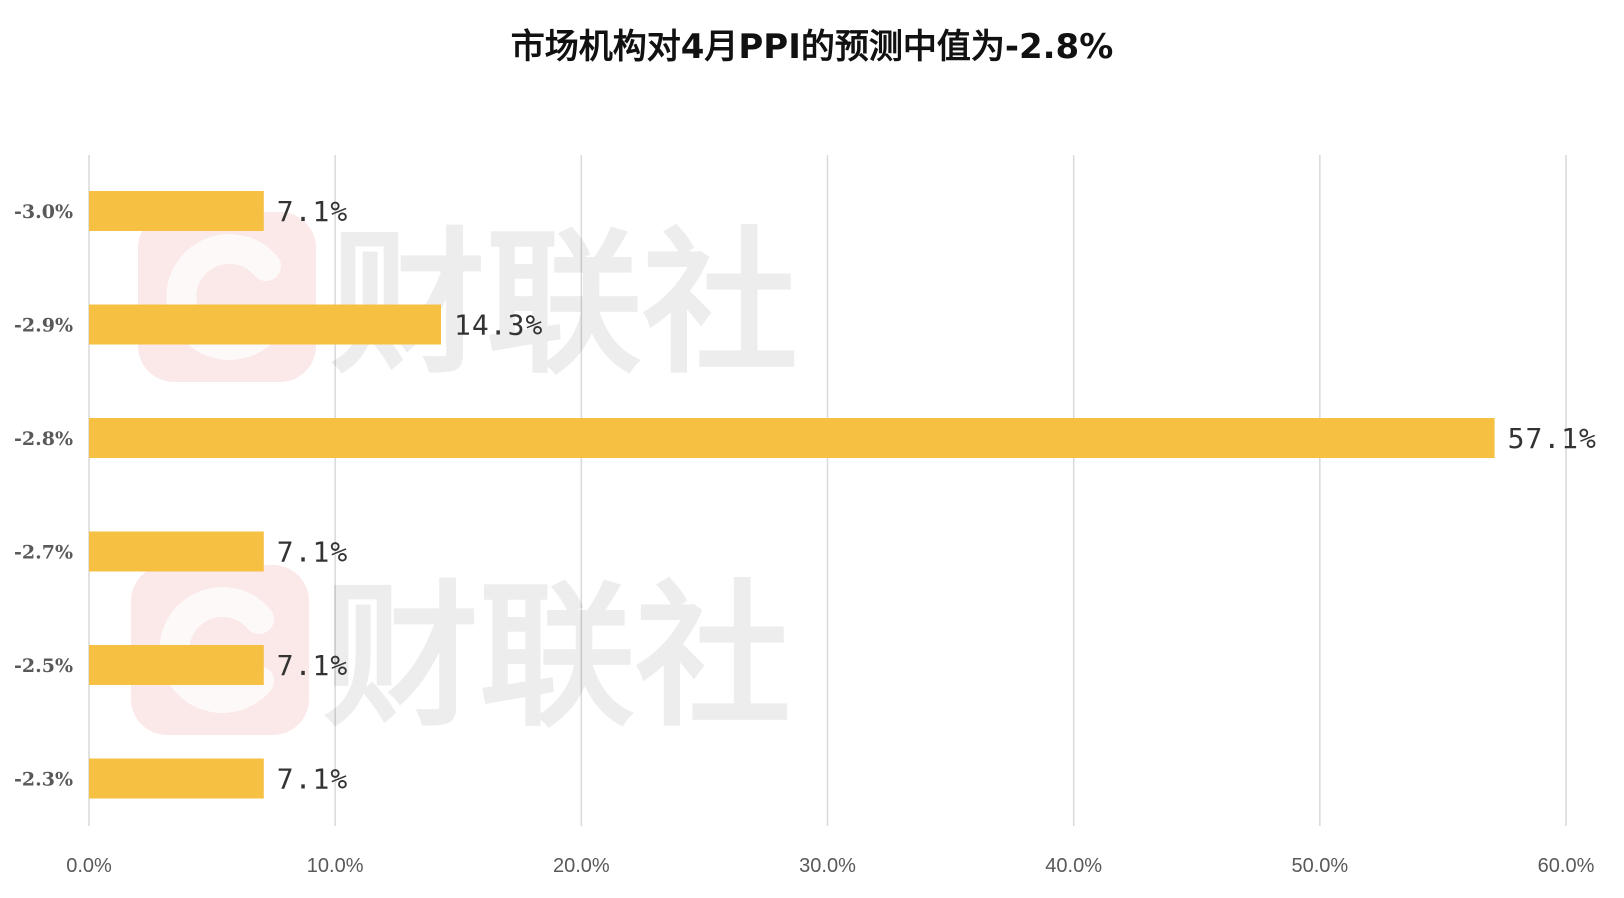 The image size is (1624, 898). What do you see at coordinates (498, 325) in the screenshot?
I see `data-label: 14.3%` at bounding box center [498, 325].